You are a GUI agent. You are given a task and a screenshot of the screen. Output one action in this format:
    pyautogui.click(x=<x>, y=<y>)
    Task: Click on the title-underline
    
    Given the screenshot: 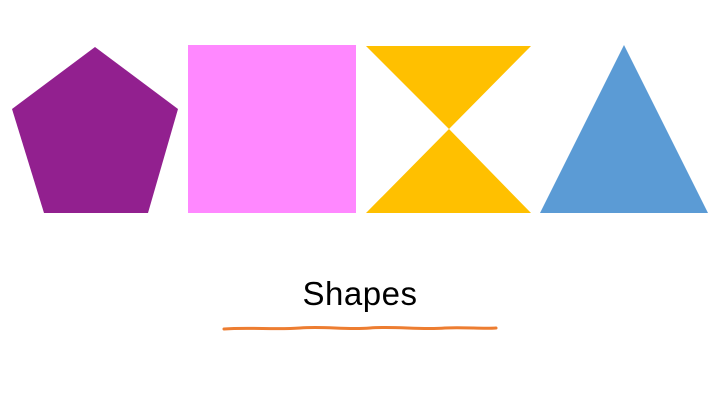 What is the action you would take?
    pyautogui.click(x=360, y=328)
    